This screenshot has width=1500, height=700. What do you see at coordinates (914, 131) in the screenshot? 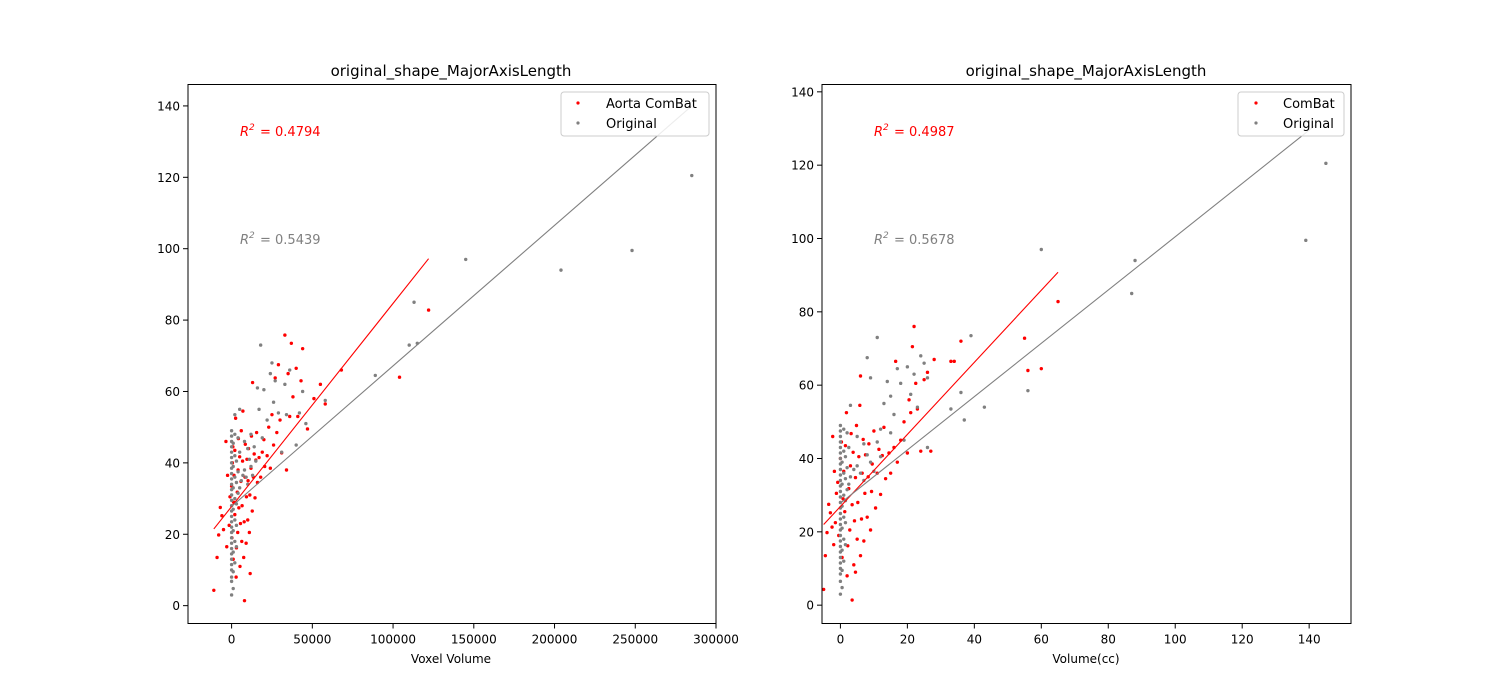
I see `r2-annotation-series-1: R2 = 0.4987` at bounding box center [914, 131].